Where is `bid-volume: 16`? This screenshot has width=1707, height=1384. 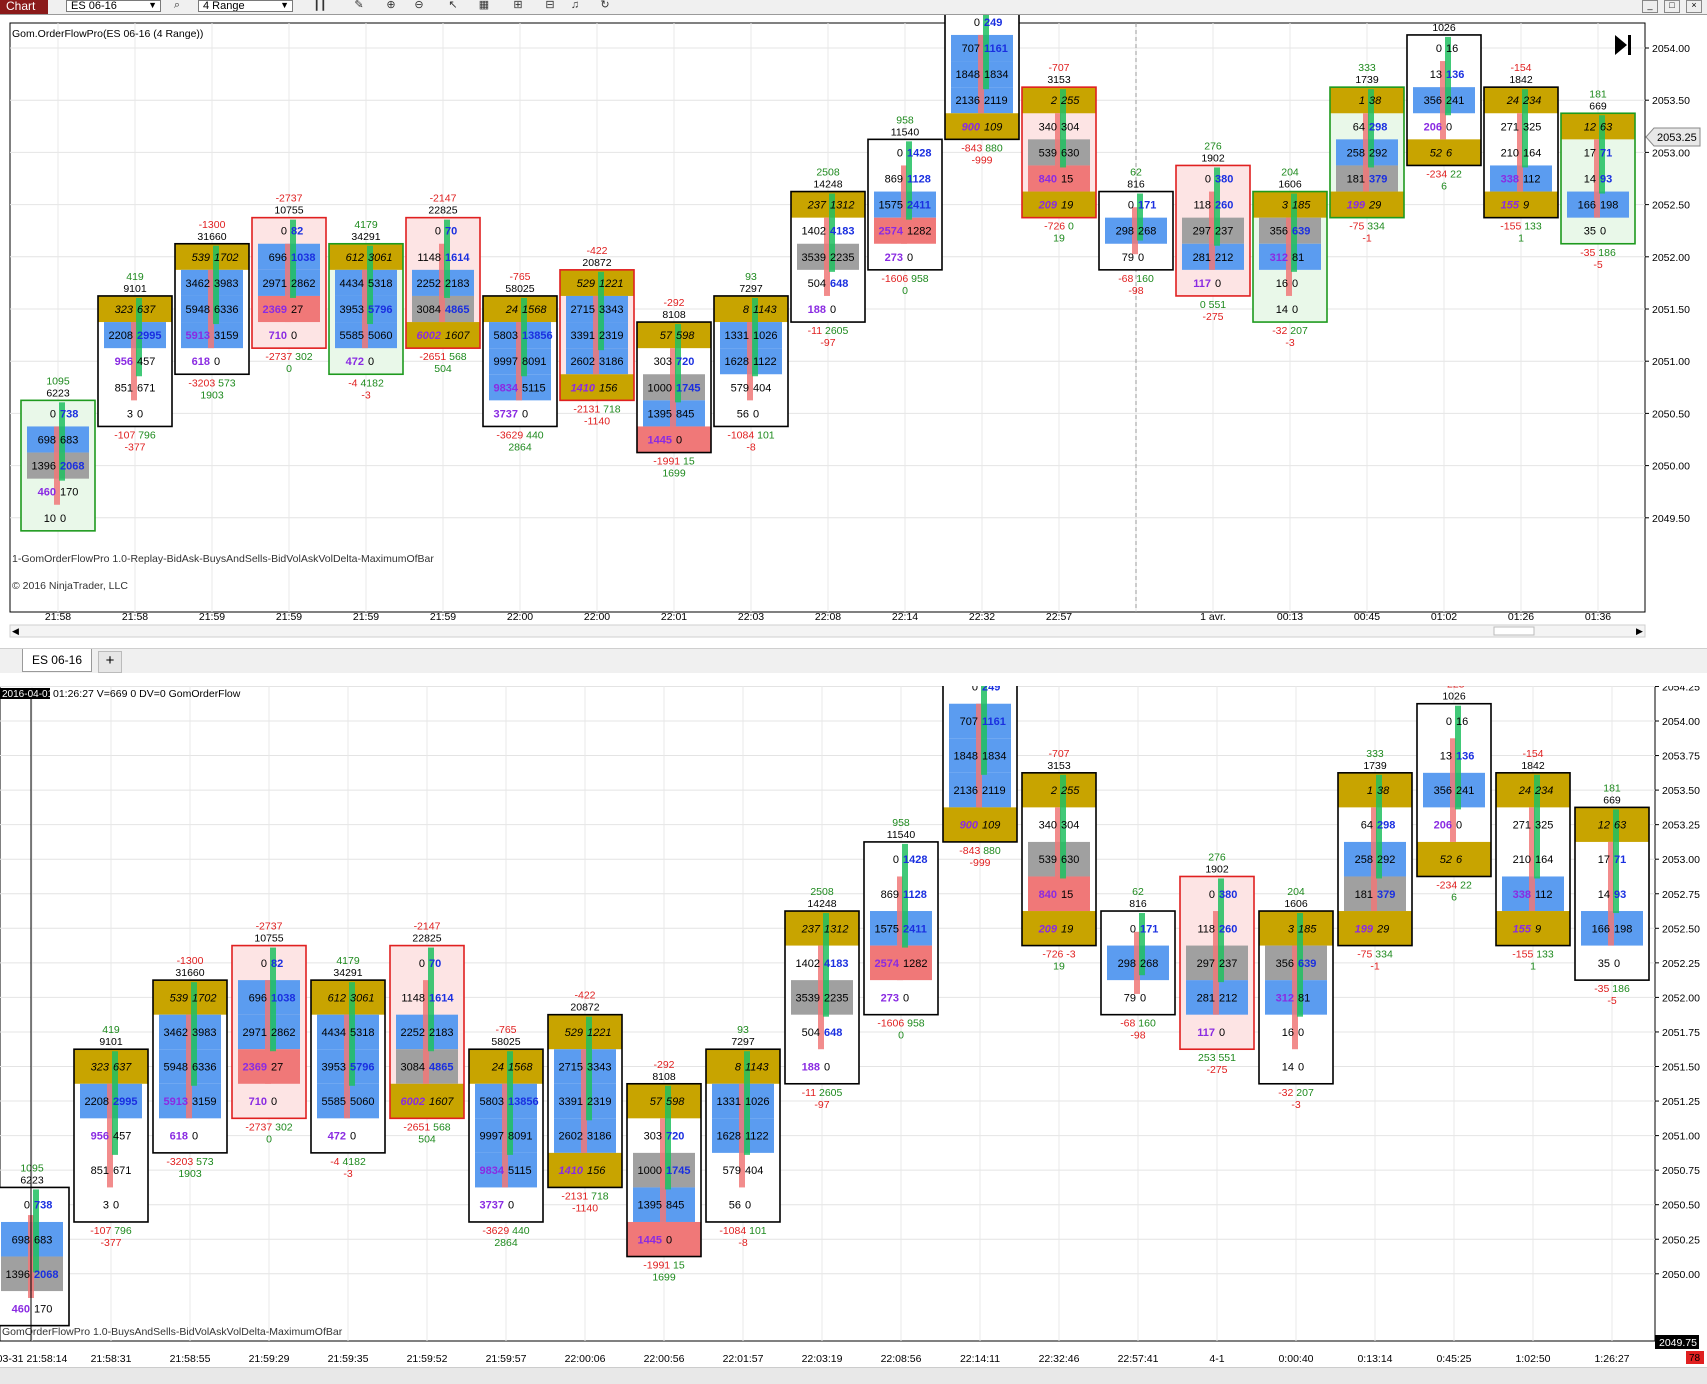 bid-volume: 16 is located at coordinates (1282, 284).